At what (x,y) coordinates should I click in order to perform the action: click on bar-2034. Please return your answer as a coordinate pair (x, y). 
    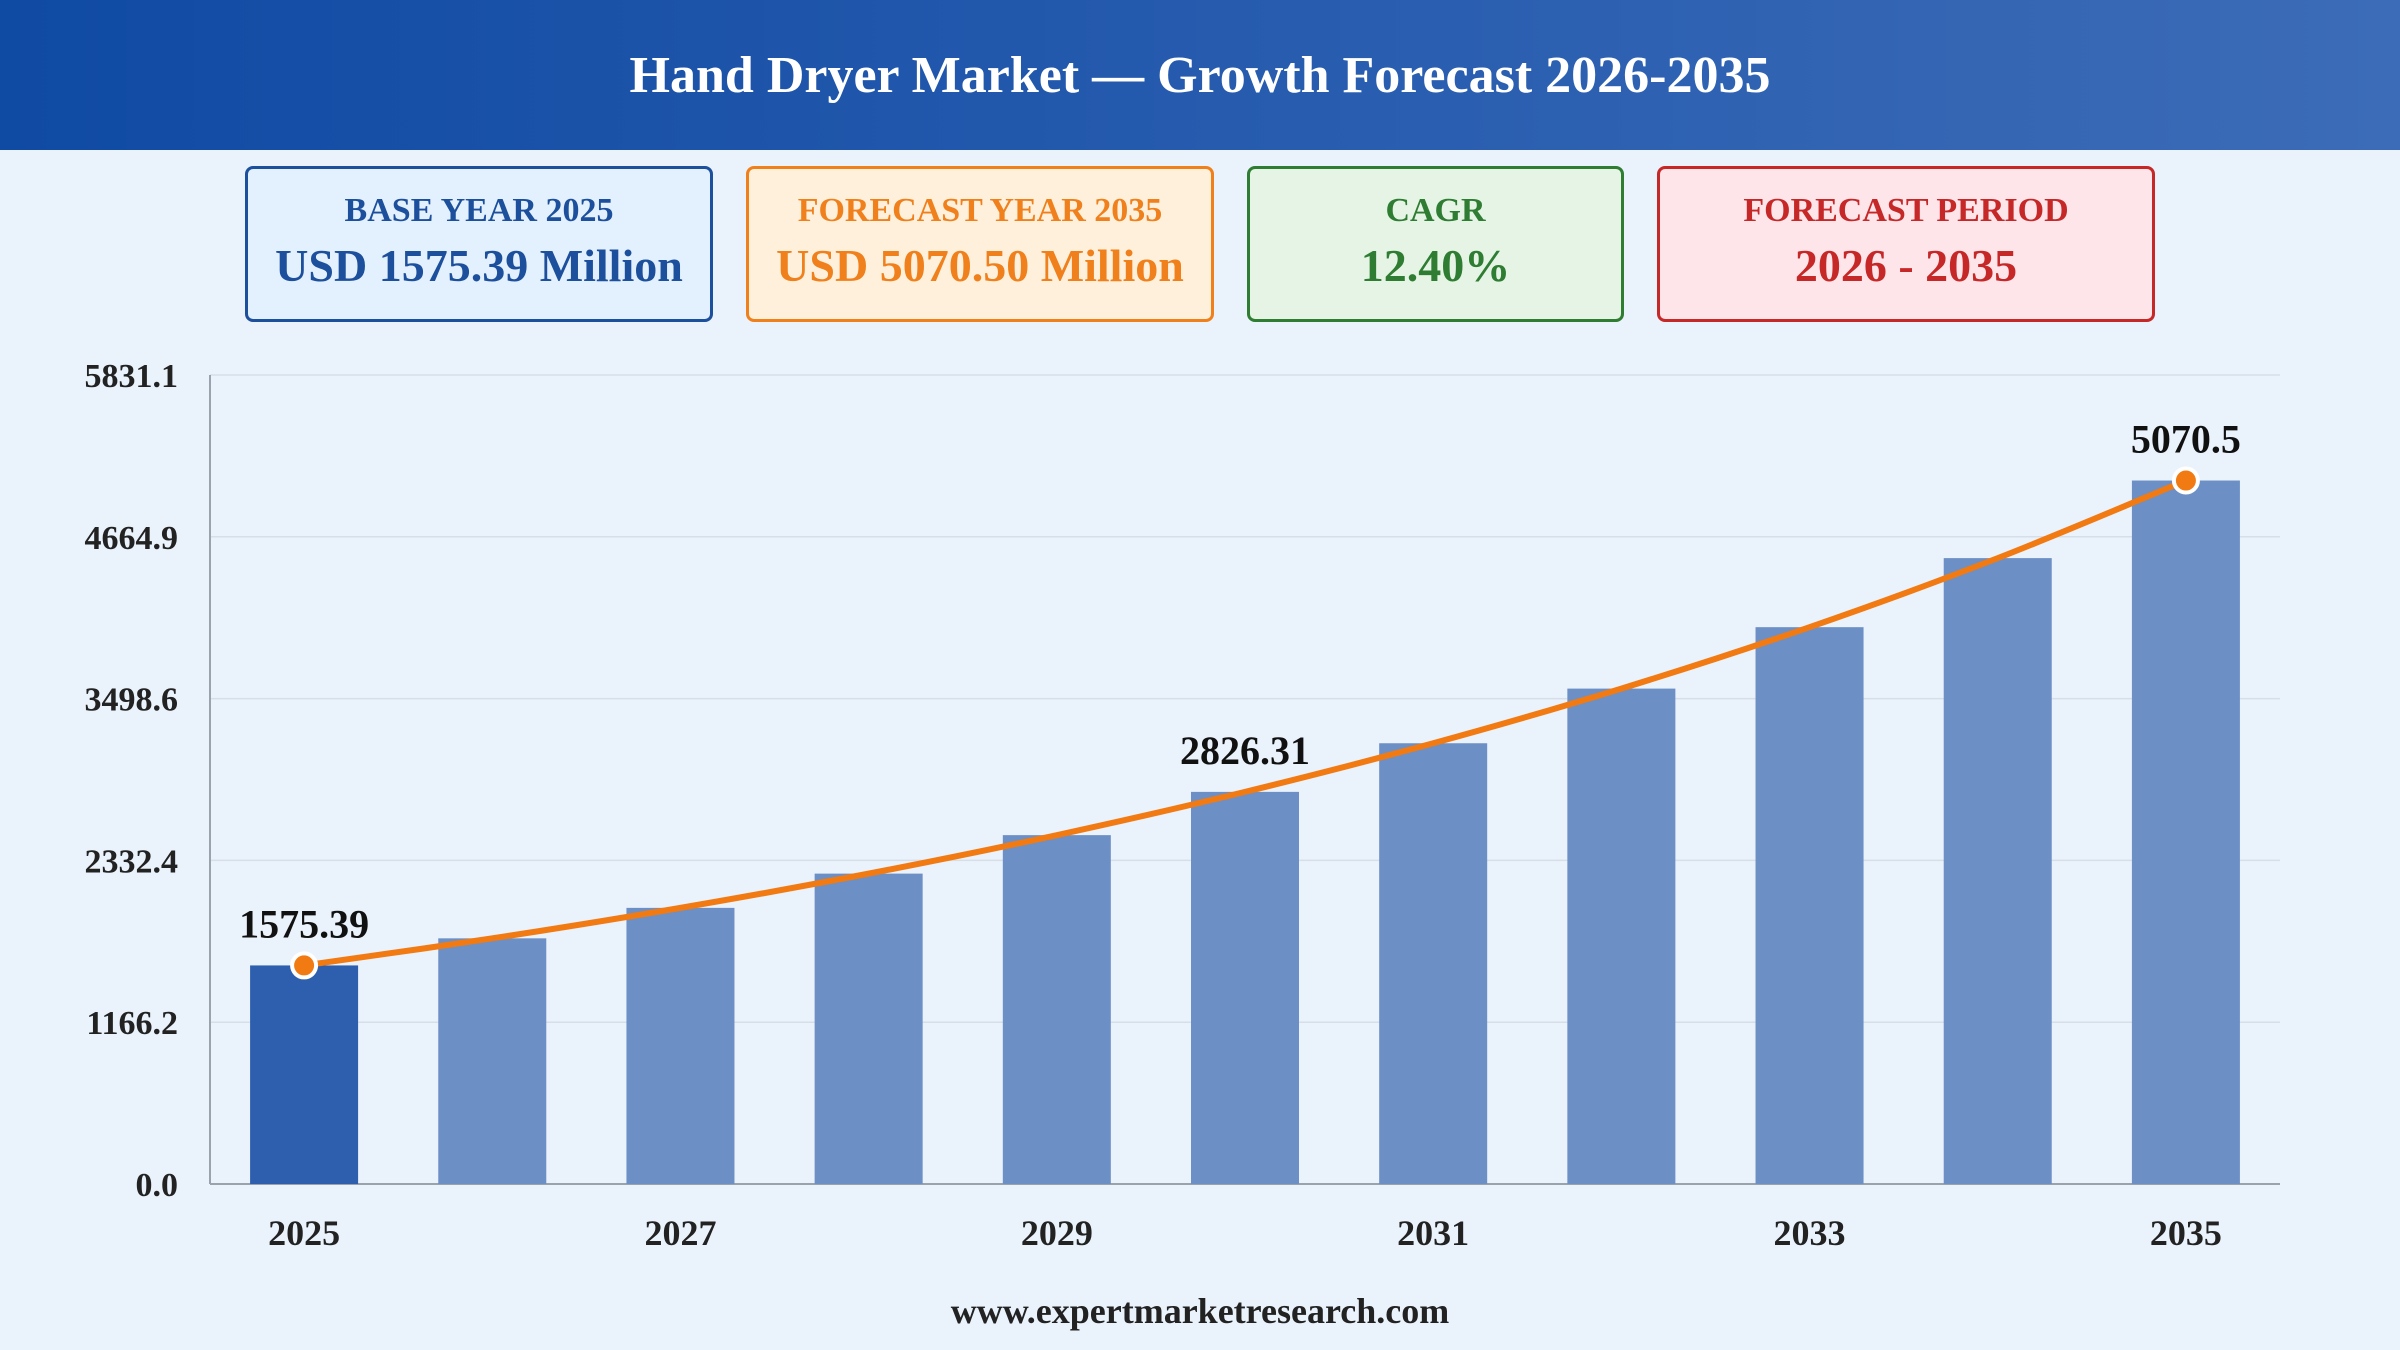
    Looking at the image, I should click on (1997, 871).